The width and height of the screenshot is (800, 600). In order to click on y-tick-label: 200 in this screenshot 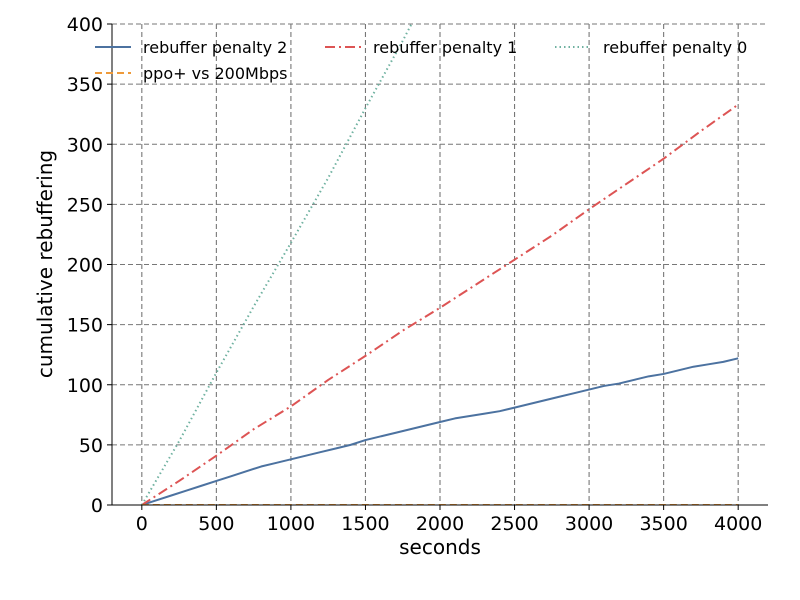, I will do `click(85, 266)`.